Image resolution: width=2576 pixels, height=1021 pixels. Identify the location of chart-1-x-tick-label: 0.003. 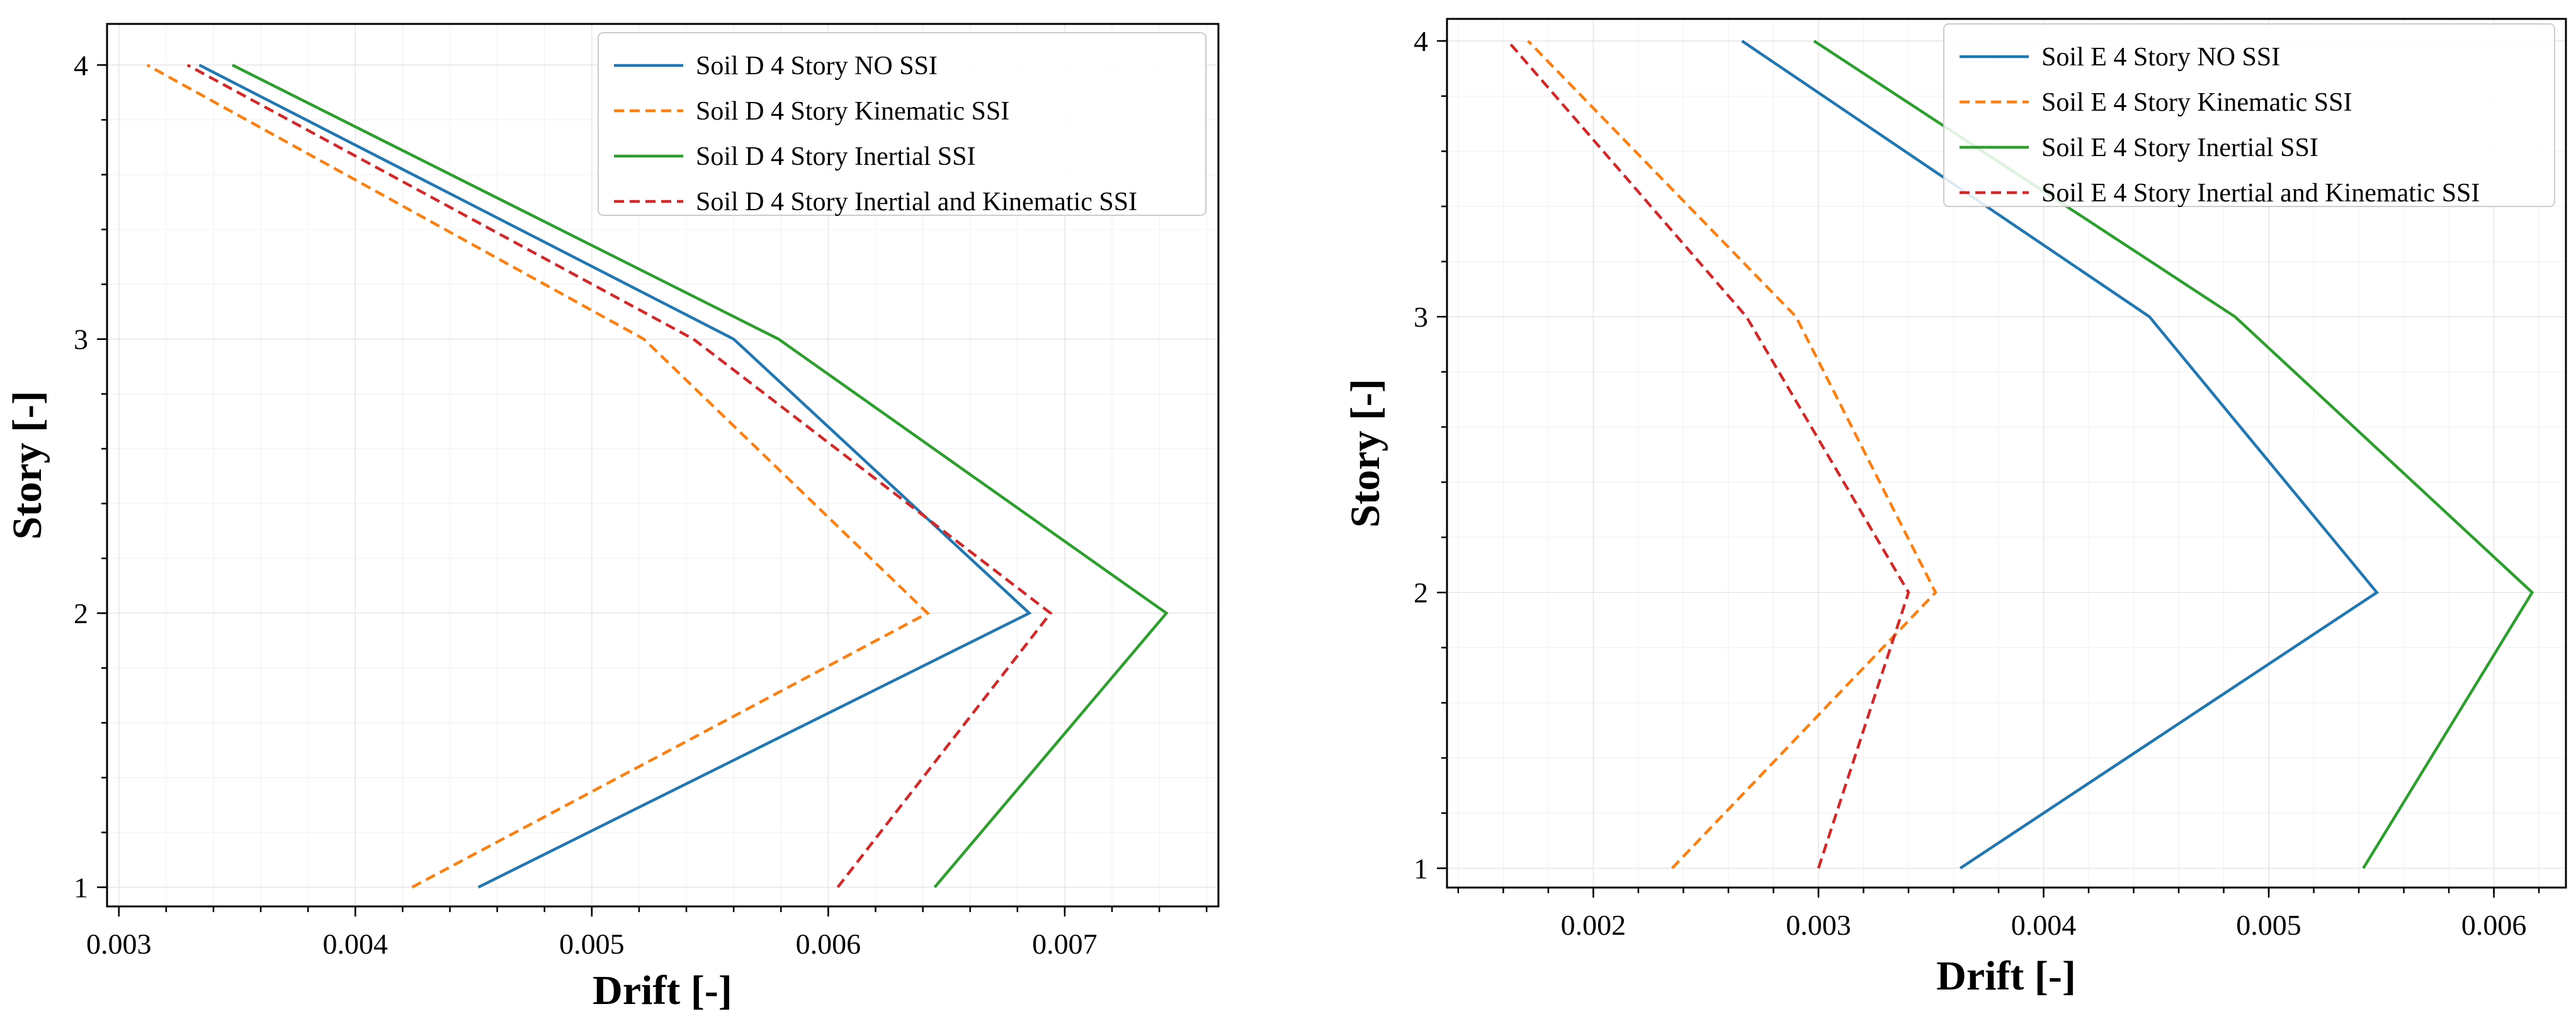
(1818, 925).